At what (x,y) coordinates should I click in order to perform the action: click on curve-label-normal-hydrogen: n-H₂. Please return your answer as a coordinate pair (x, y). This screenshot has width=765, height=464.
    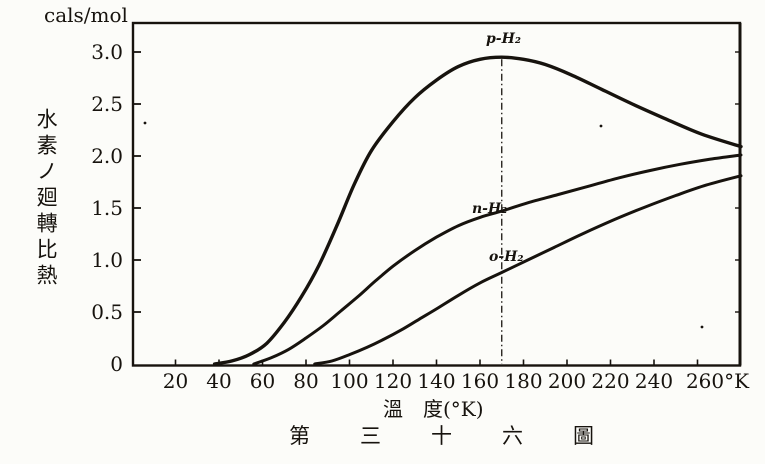
    Looking at the image, I should click on (490, 209).